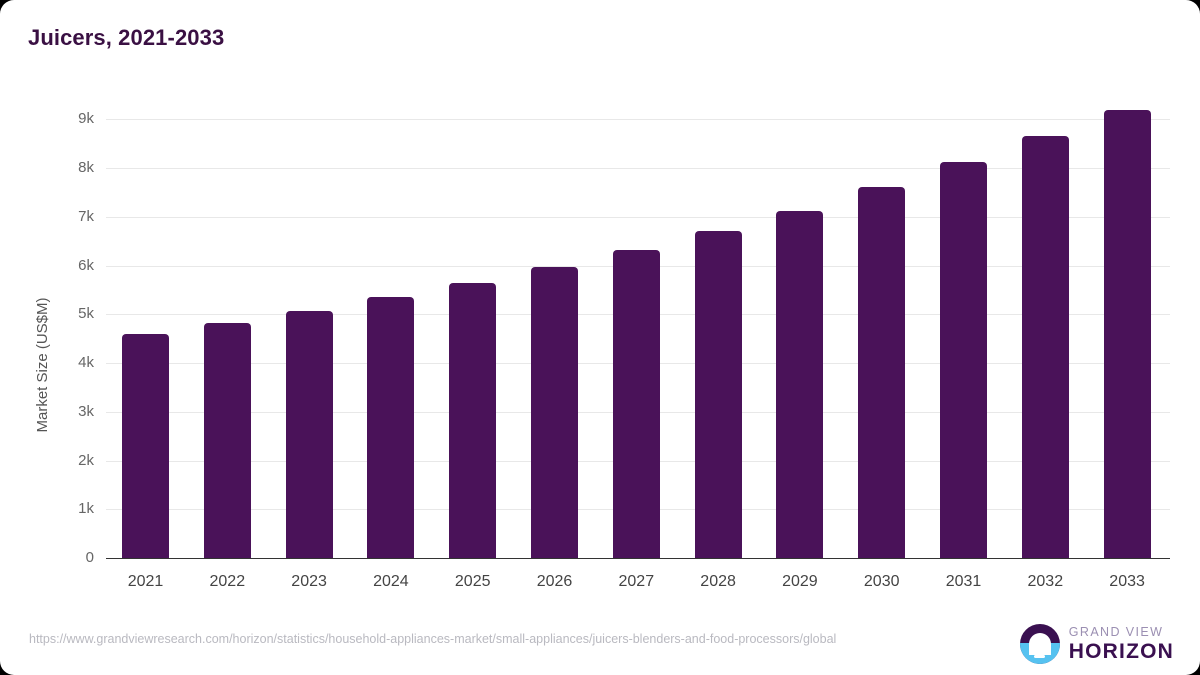 This screenshot has height=675, width=1200. I want to click on x-axis-tick-label: 2030, so click(881, 581).